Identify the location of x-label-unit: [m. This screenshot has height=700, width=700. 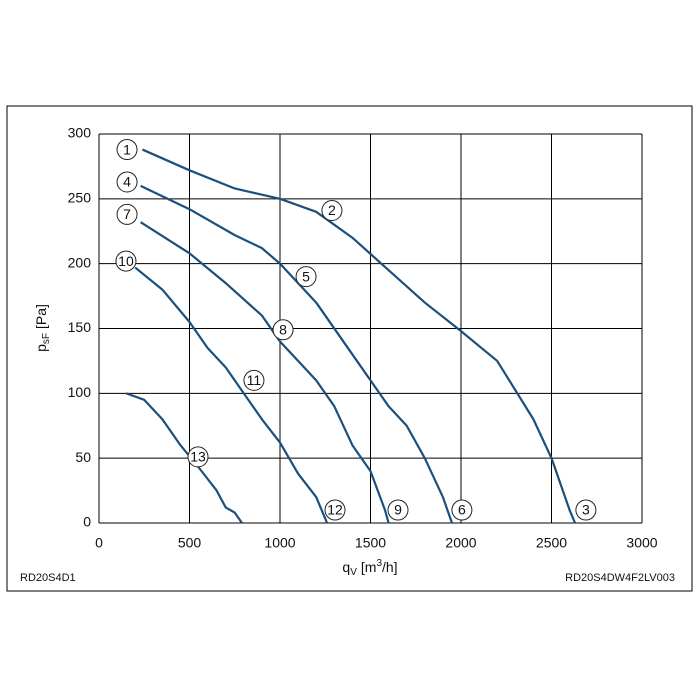
(369, 567).